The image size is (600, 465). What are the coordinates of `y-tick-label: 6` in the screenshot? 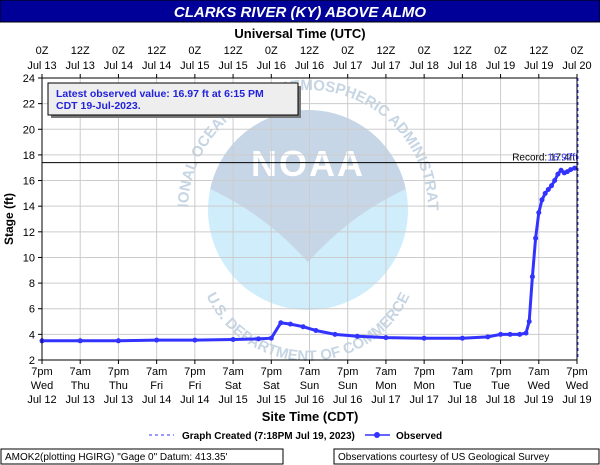 It's located at (32, 310).